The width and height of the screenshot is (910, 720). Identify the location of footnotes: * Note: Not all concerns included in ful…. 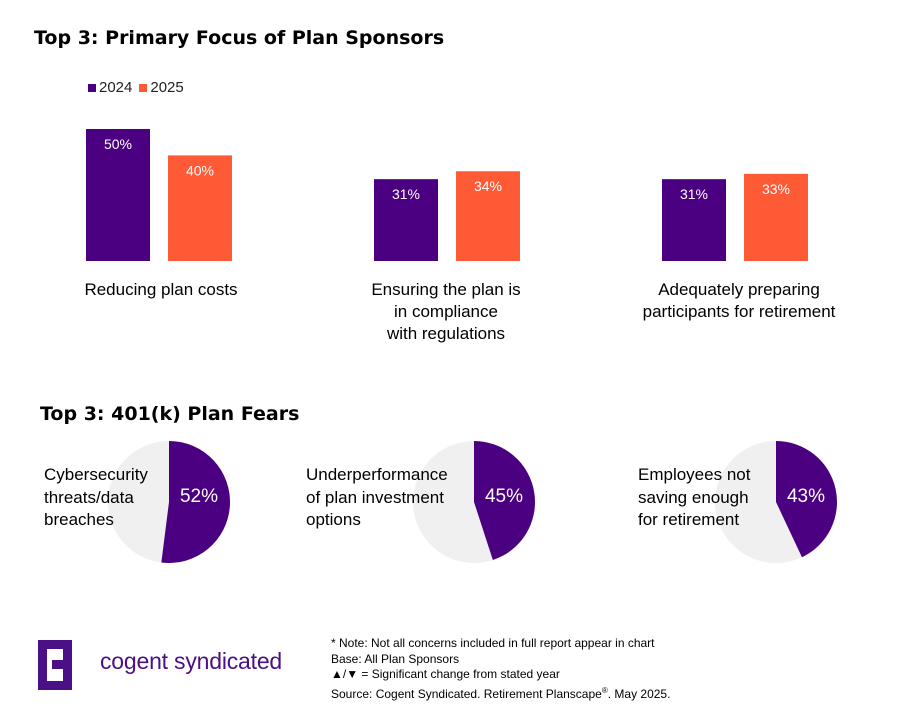
(500, 669).